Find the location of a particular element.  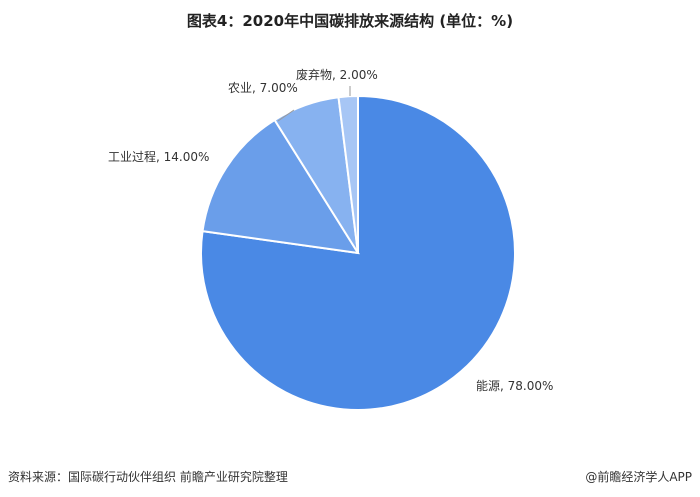

slice-label-3: 农业, 7.00% is located at coordinates (263, 88).